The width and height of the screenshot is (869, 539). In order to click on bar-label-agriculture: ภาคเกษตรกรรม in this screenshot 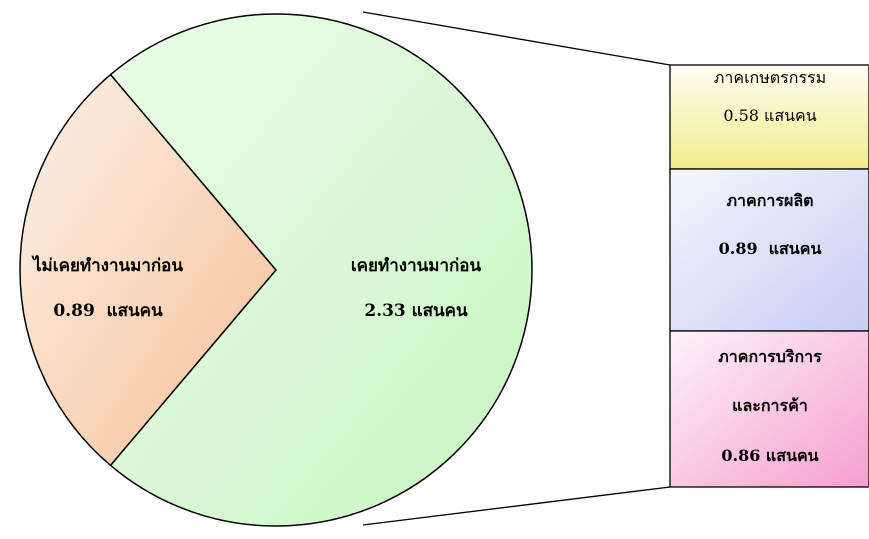, I will do `click(770, 77)`.